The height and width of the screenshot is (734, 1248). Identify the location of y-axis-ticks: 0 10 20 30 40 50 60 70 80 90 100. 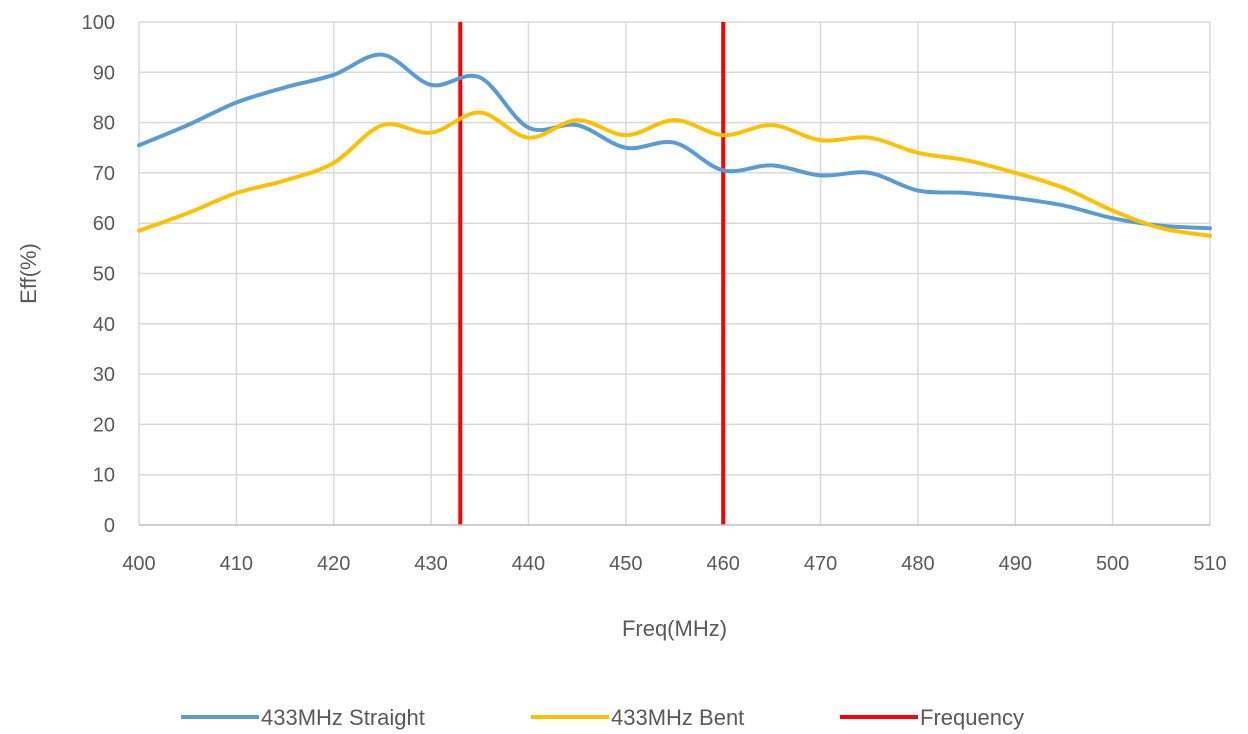
(98, 274).